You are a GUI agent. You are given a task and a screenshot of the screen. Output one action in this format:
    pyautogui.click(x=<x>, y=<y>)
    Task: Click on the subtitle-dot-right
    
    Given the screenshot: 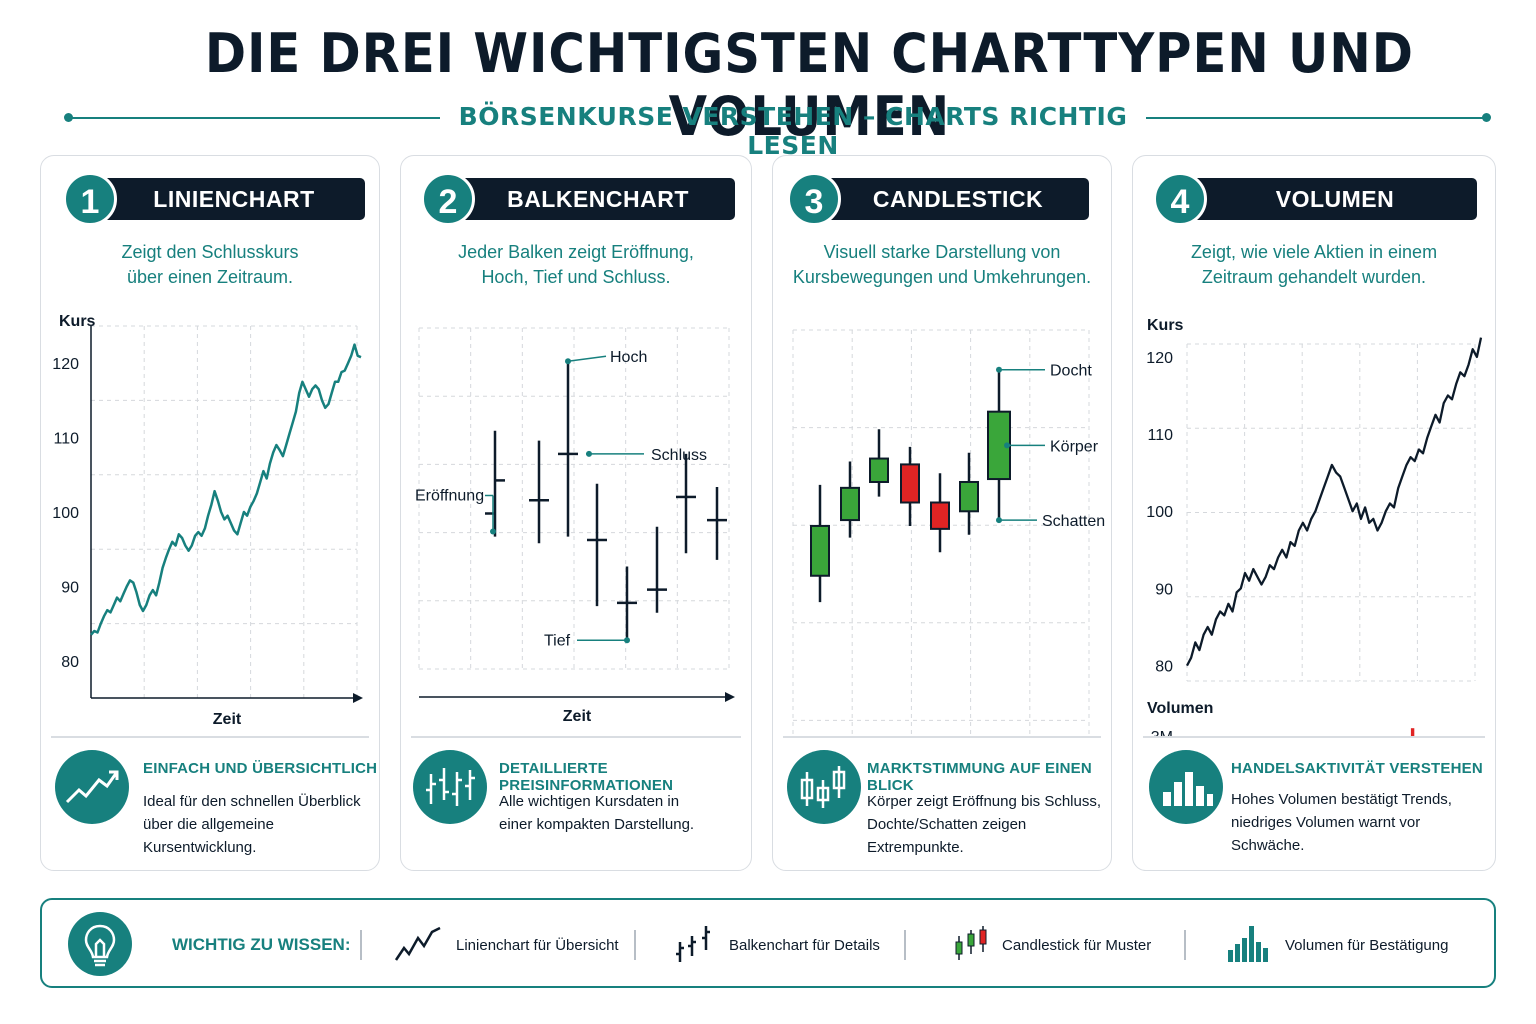 What is the action you would take?
    pyautogui.click(x=1486, y=117)
    